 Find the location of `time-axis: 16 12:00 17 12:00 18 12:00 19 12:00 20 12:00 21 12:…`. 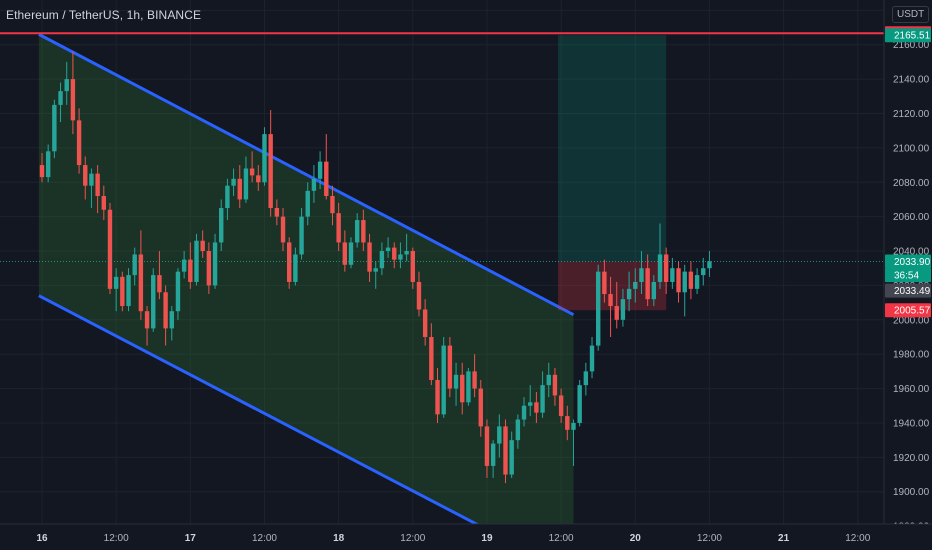

time-axis: 16 12:00 17 12:00 18 12:00 19 12:00 20 12:00 21 12:… is located at coordinates (466, 536).